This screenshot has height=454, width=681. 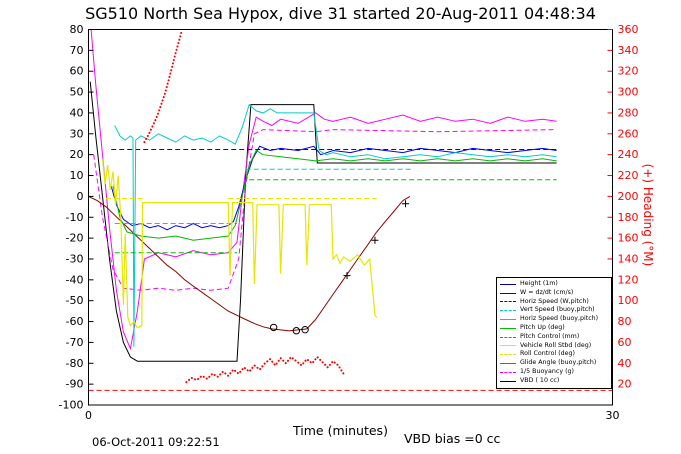 I want to click on series-w-dzdt, so click(x=333, y=188).